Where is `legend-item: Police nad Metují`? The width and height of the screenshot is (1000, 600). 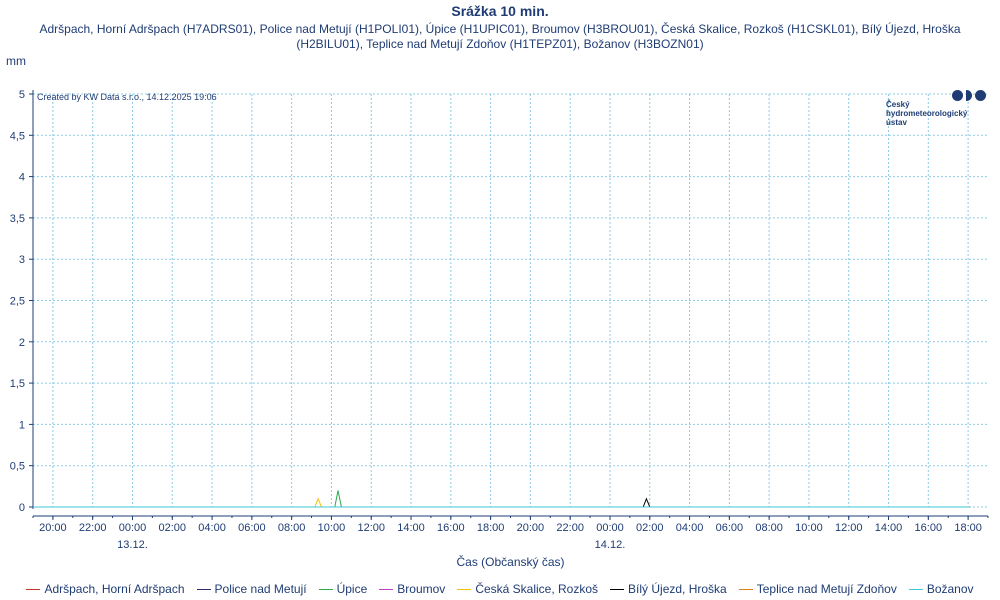
legend-item: Police nad Metují is located at coordinates (251, 589).